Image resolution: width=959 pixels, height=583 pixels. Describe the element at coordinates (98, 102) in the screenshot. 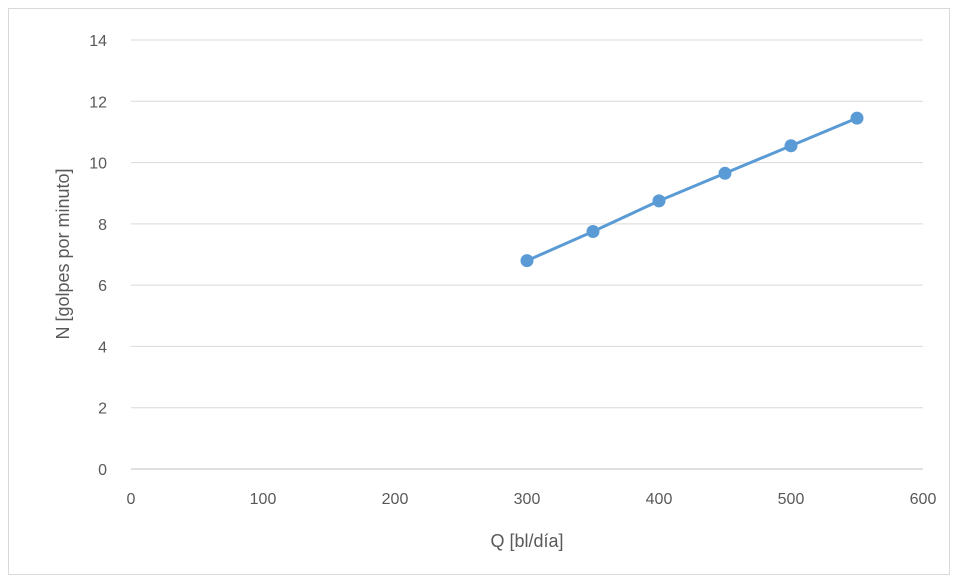

I see `y-tick-label: 12` at that location.